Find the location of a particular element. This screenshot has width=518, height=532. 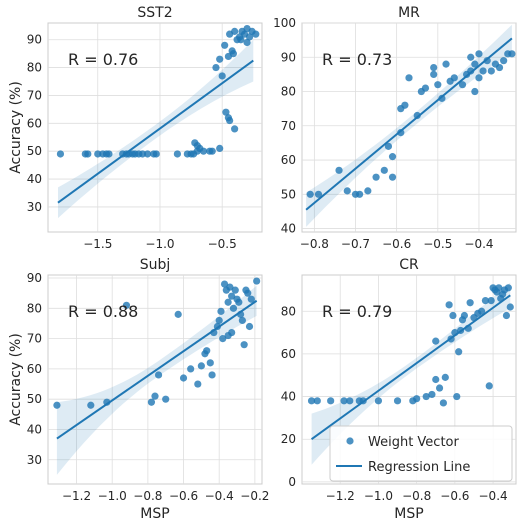

legend: Weight Vector Regression Line is located at coordinates (421, 453).